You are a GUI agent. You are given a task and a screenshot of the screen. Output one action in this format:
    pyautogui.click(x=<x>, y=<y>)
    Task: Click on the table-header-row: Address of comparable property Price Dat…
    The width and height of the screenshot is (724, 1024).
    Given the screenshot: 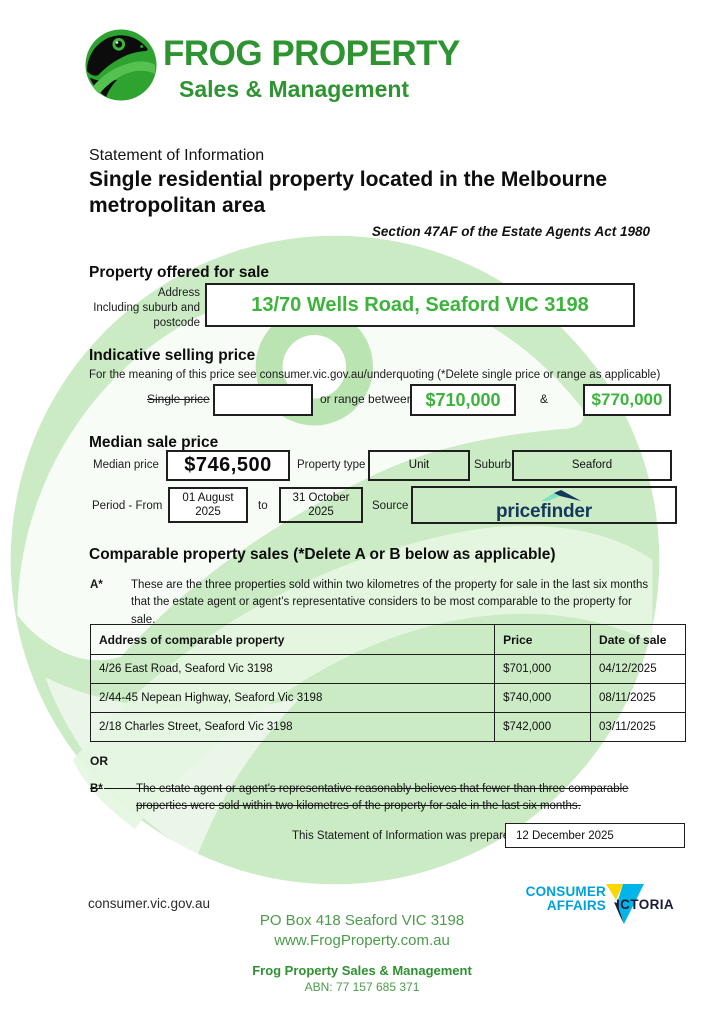 What is the action you would take?
    pyautogui.click(x=387, y=639)
    